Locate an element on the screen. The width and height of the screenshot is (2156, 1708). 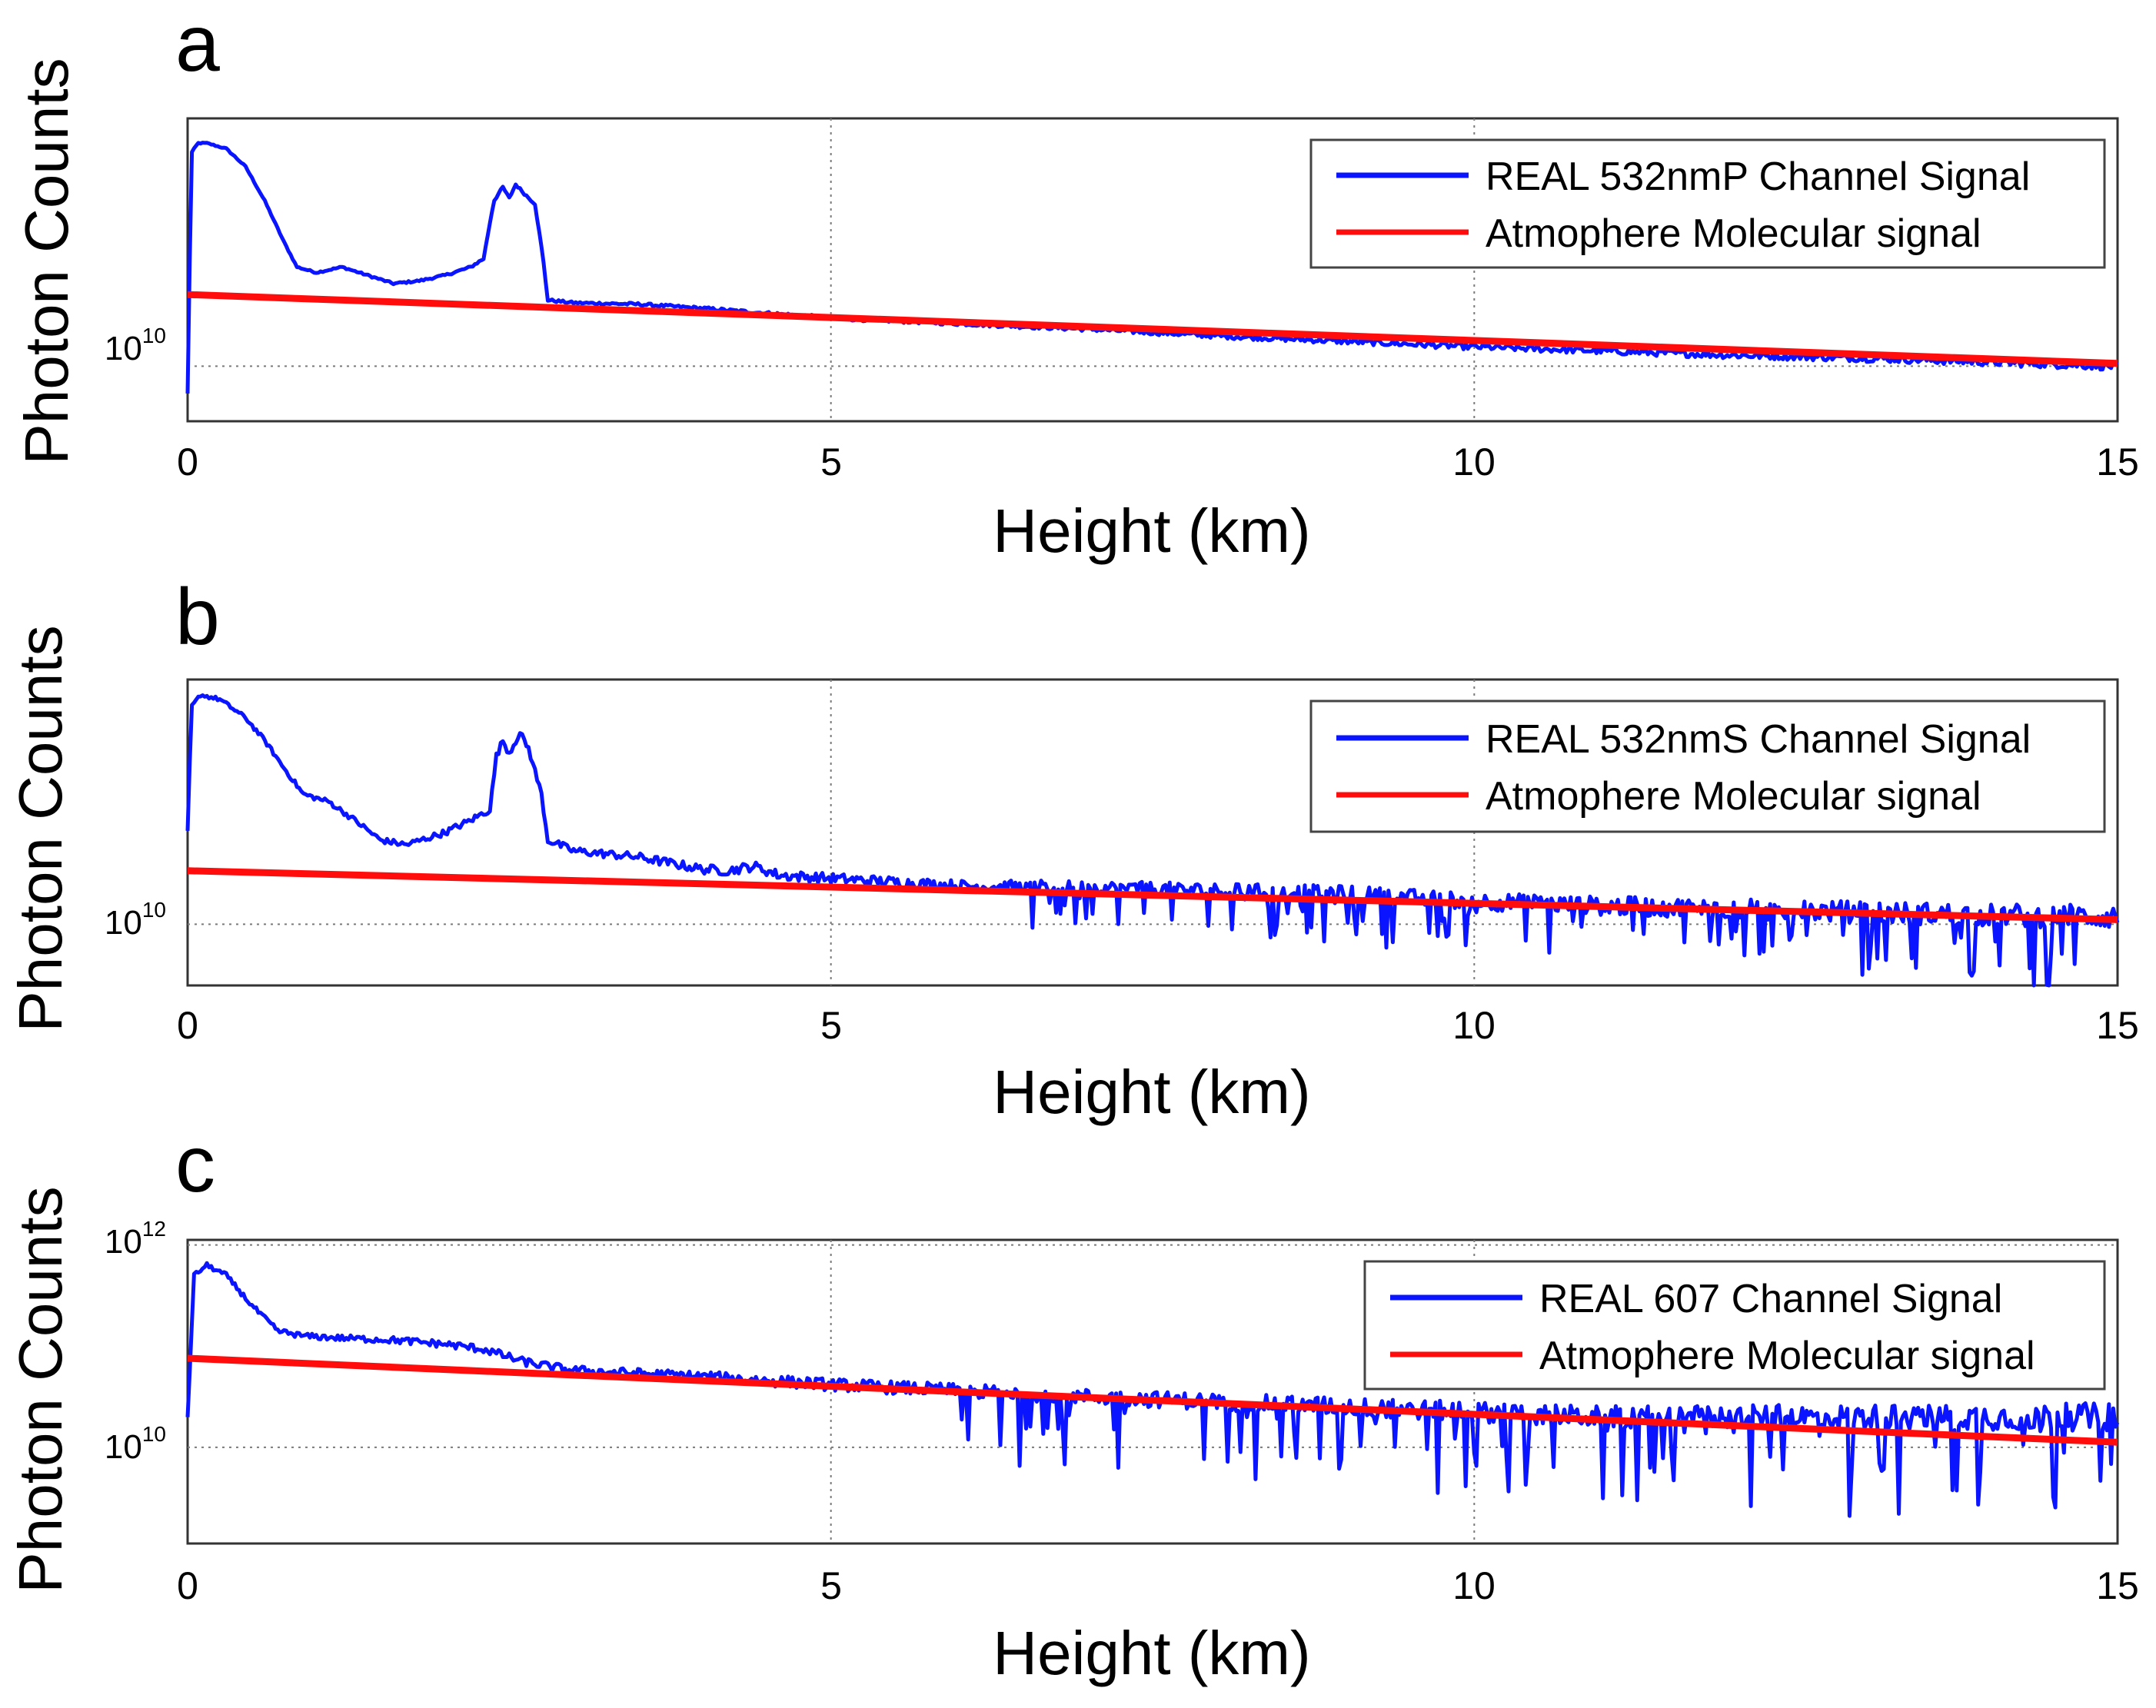
panel-label: a is located at coordinates (197, 44).